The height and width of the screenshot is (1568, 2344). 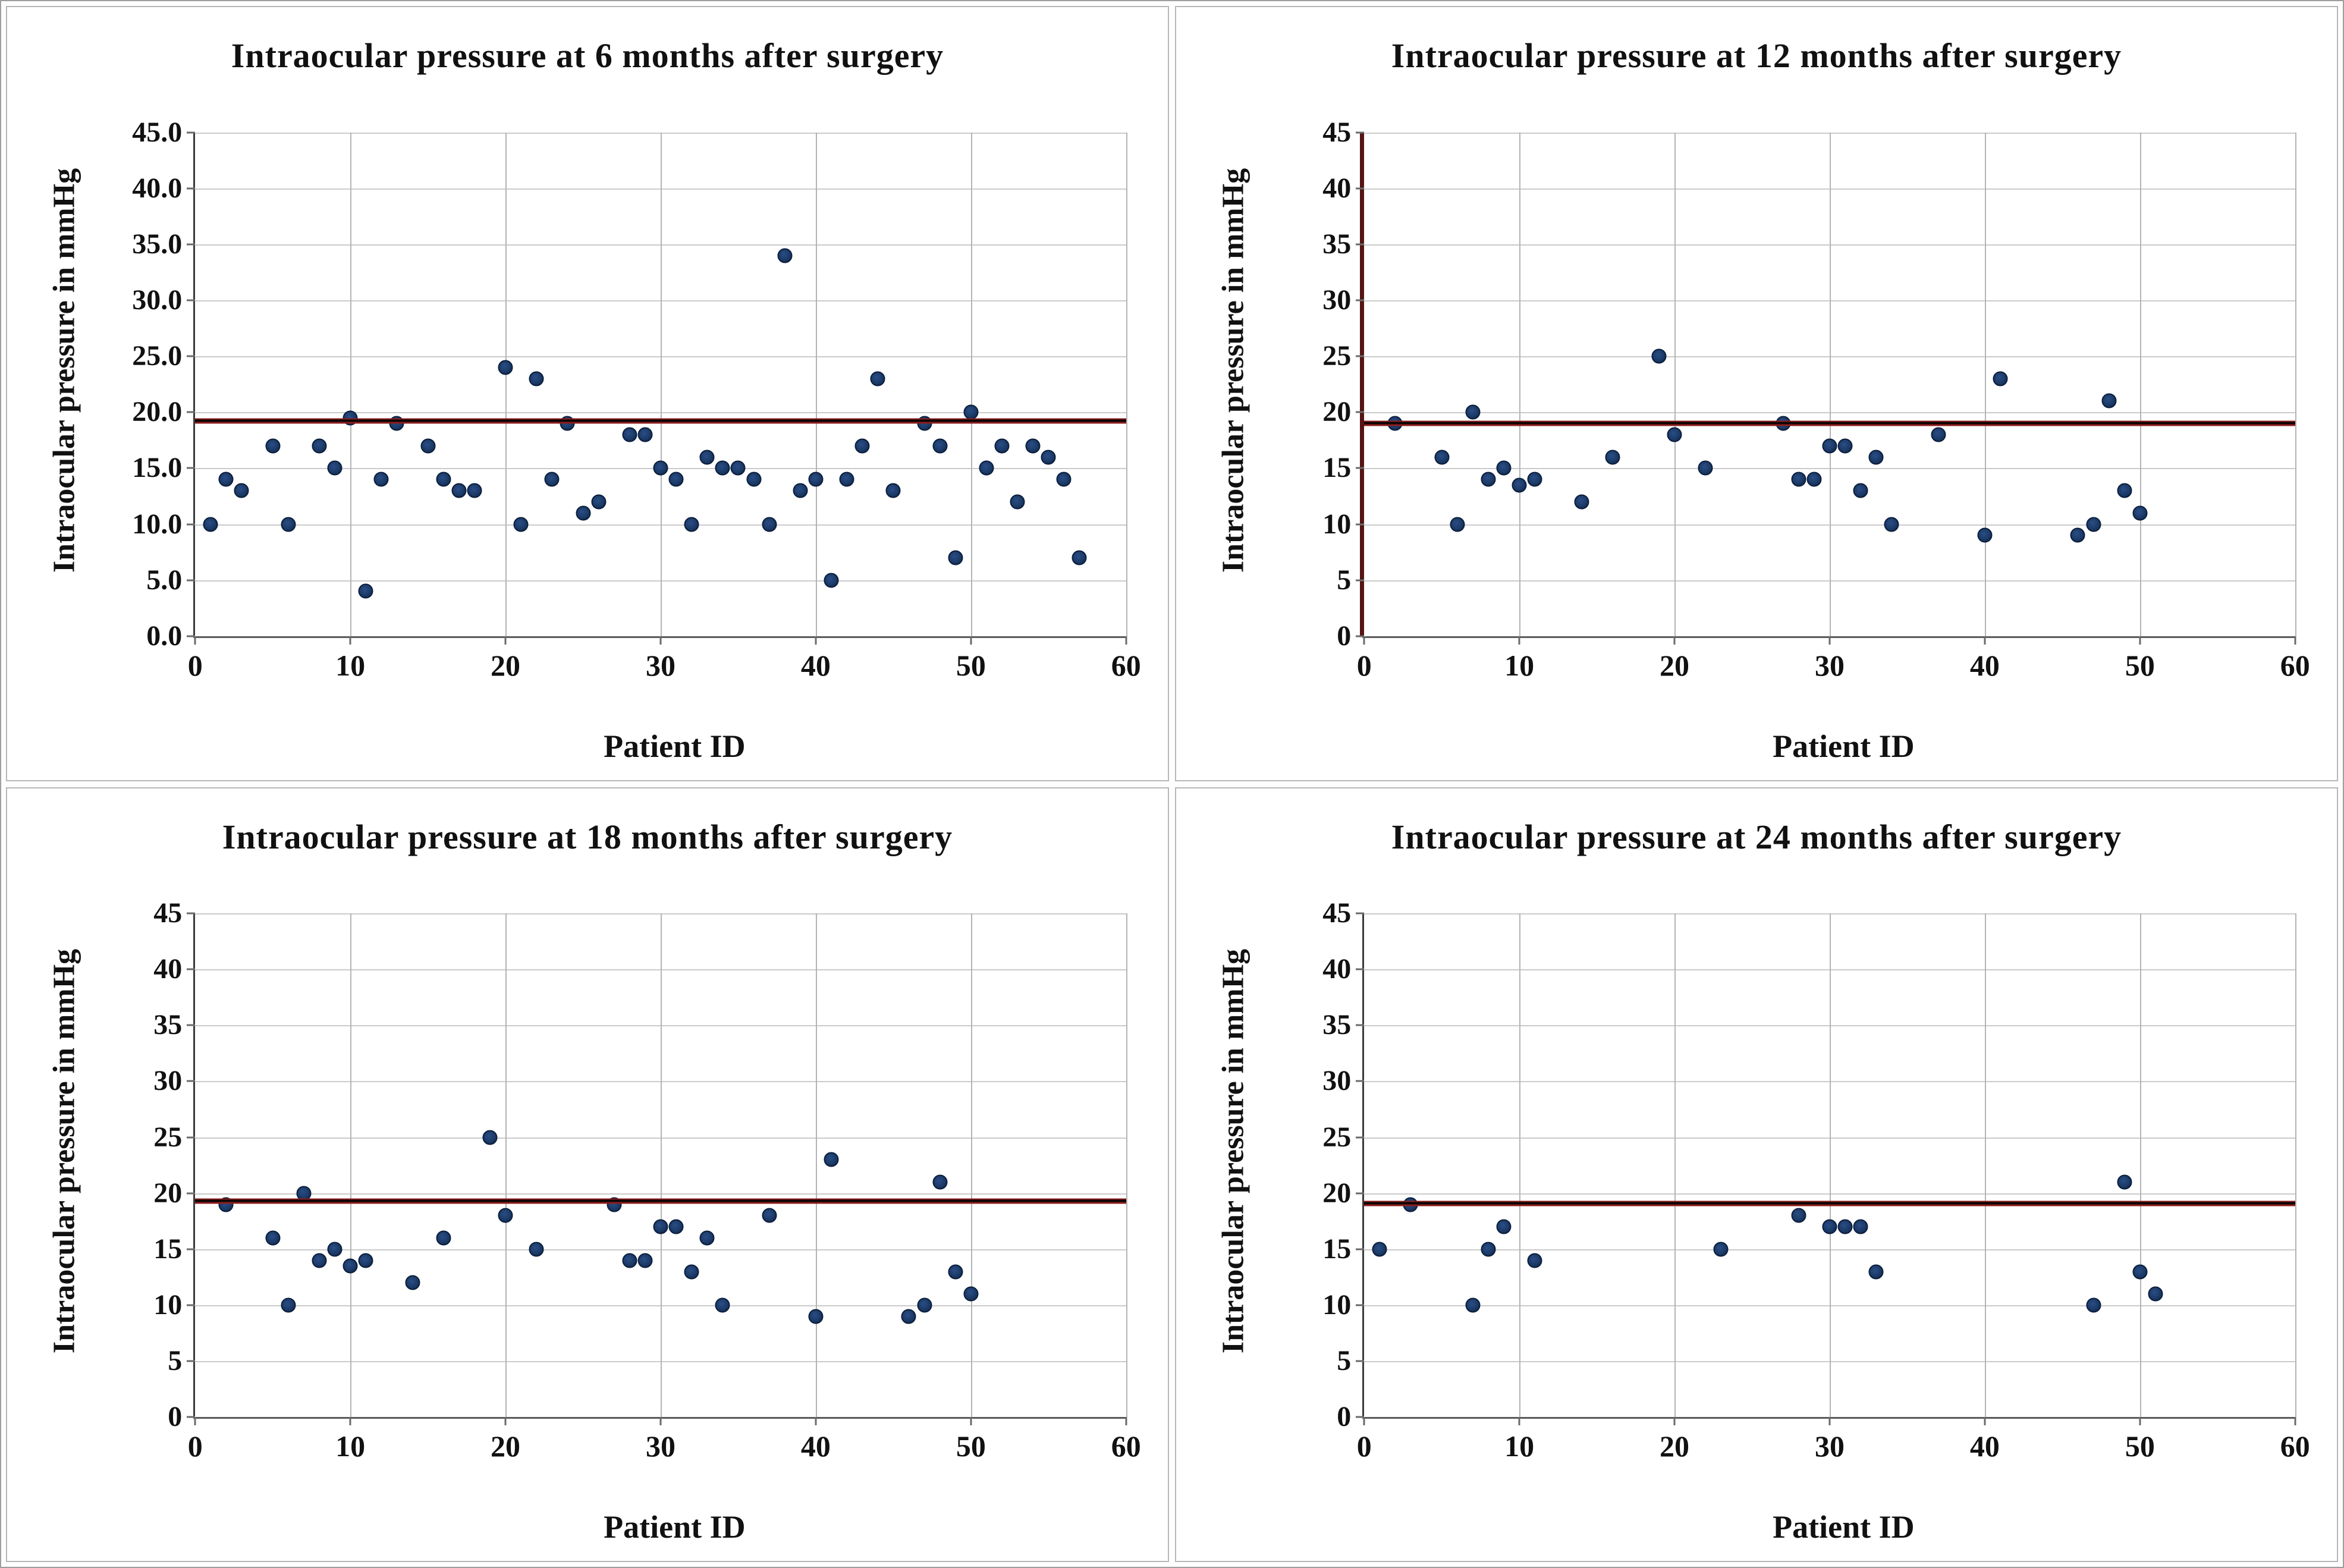 I want to click on y-tick-label: 25.0, so click(x=157, y=356).